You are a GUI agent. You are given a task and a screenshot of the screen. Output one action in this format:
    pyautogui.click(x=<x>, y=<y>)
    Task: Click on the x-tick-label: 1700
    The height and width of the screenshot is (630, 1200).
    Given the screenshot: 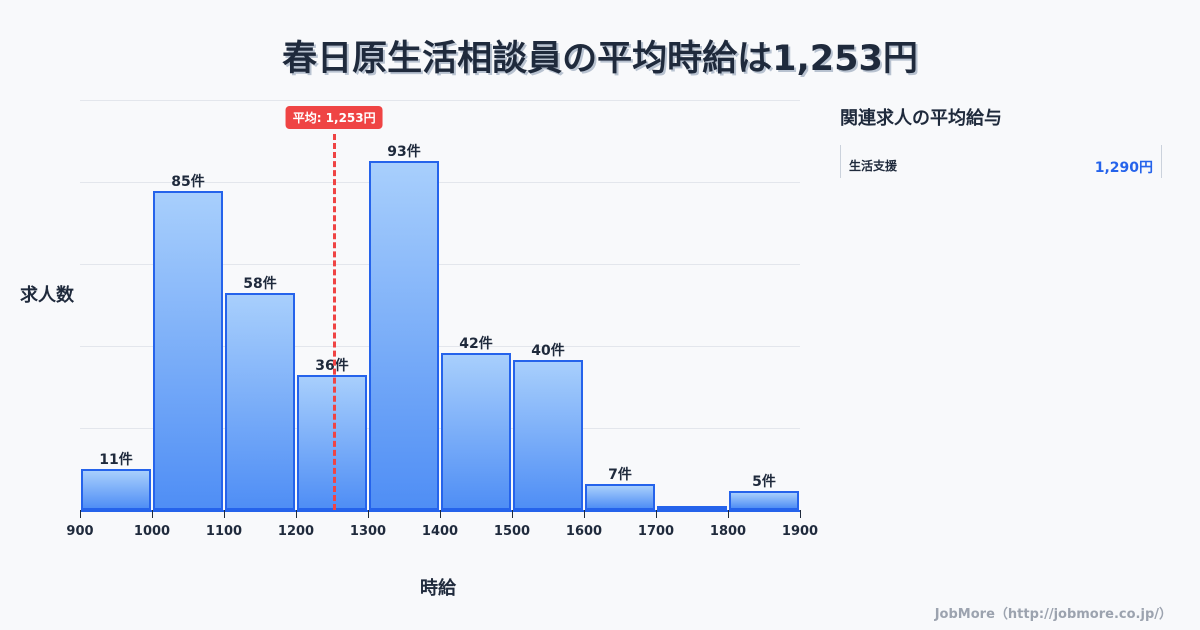 What is the action you would take?
    pyautogui.click(x=656, y=531)
    